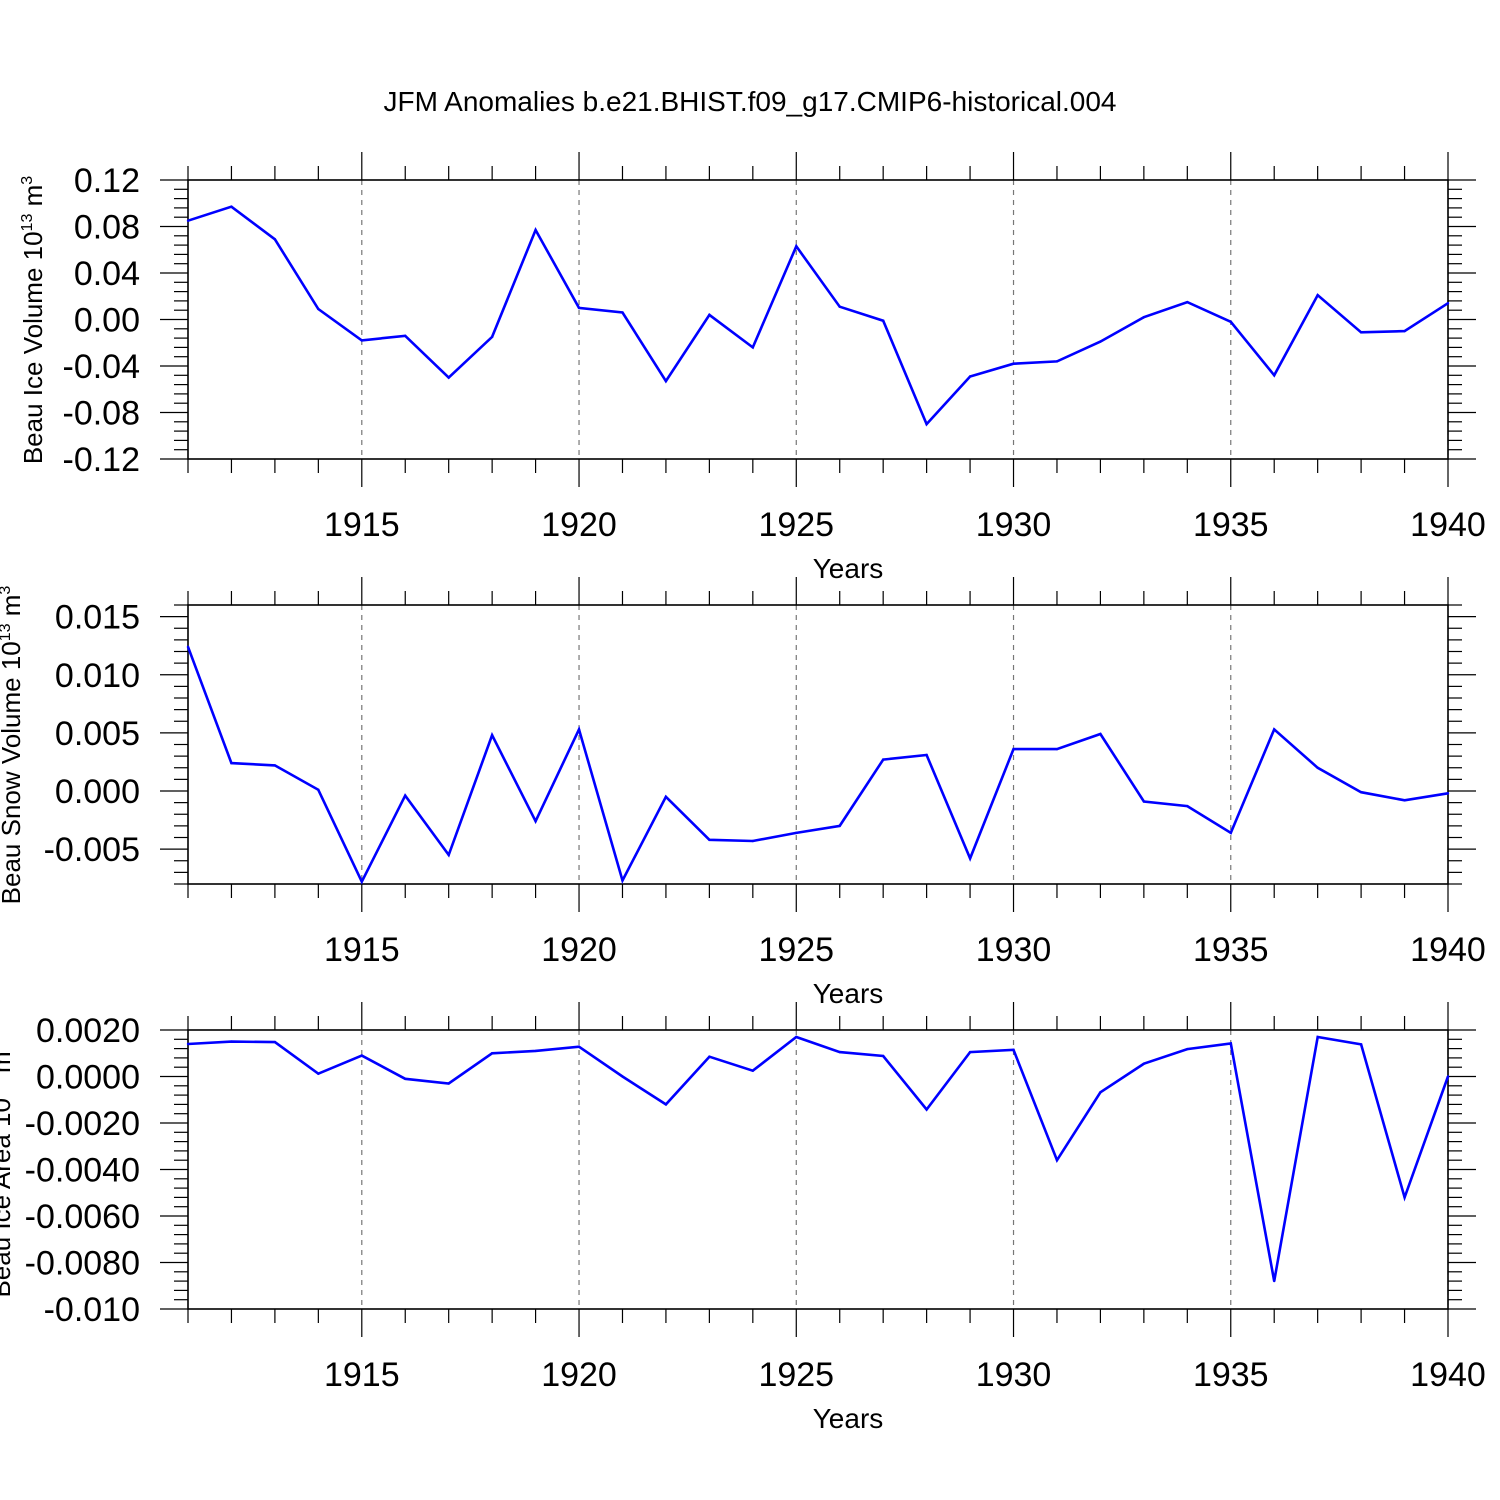  Describe the element at coordinates (107, 274) in the screenshot. I see `y-tick-label: 0.04` at that location.